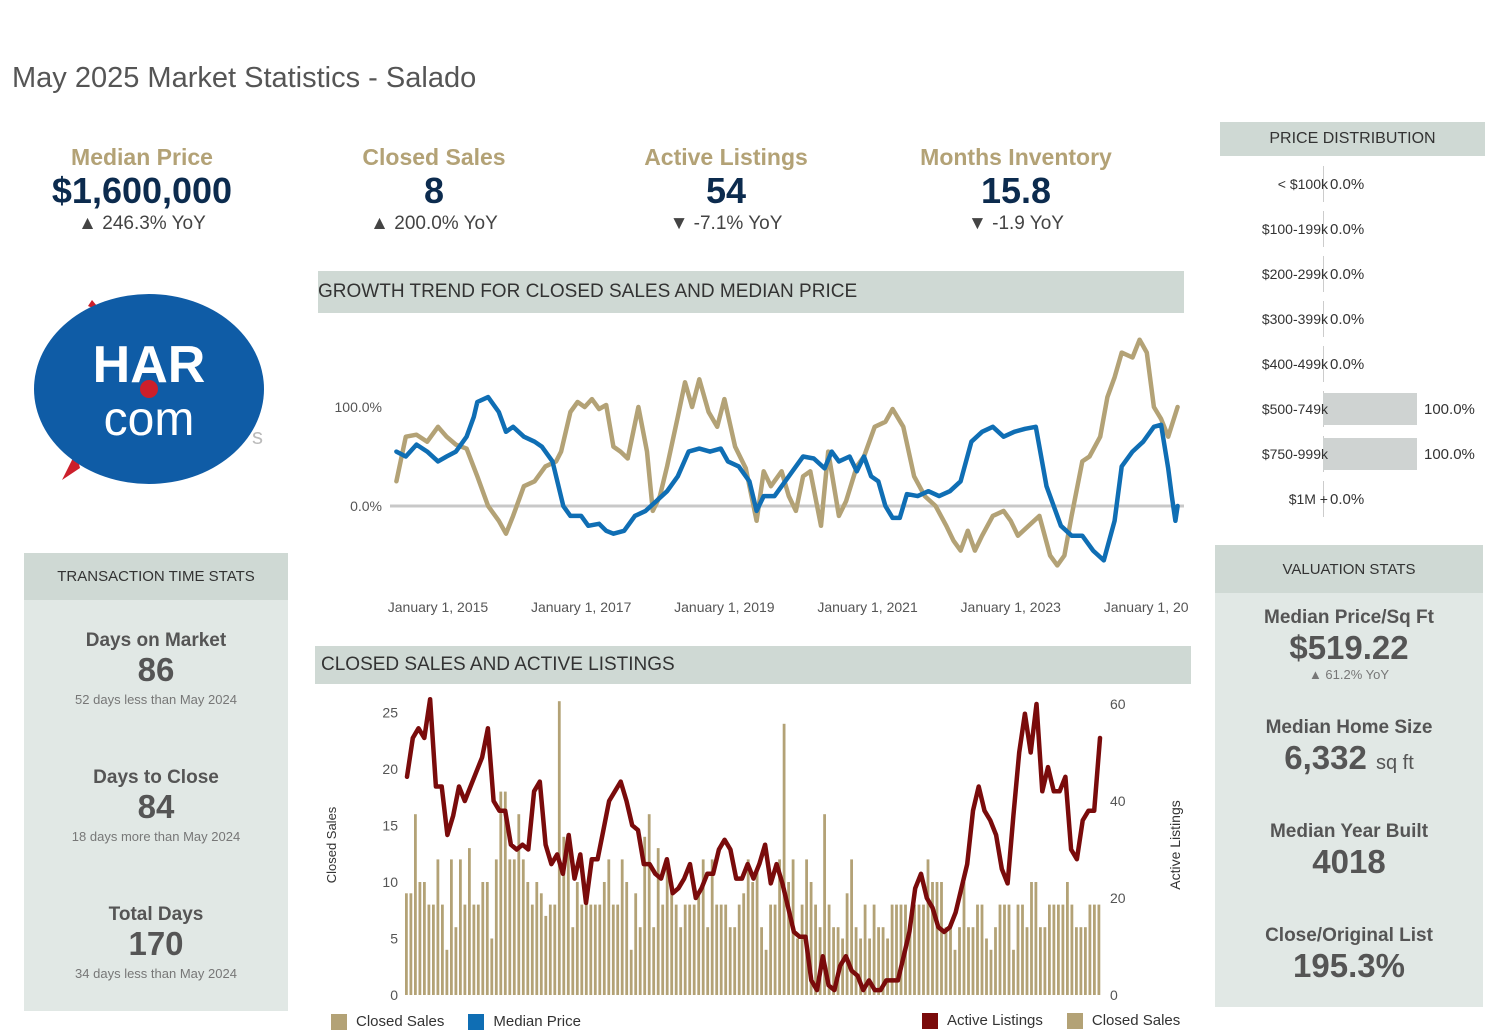  What do you see at coordinates (1349, 749) in the screenshot?
I see `stat-median-home-size: Median Home Size 6,332 sq ft` at bounding box center [1349, 749].